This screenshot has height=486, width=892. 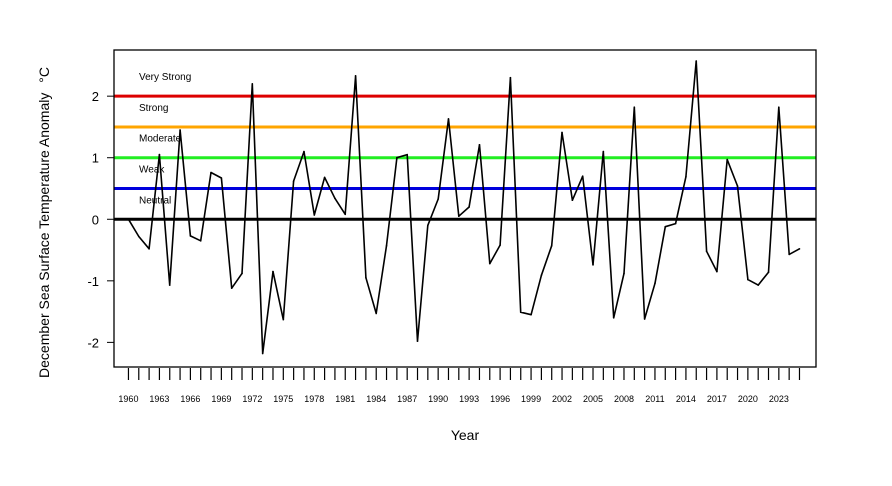 What do you see at coordinates (95, 219) in the screenshot?
I see `y-tick-label: 0` at bounding box center [95, 219].